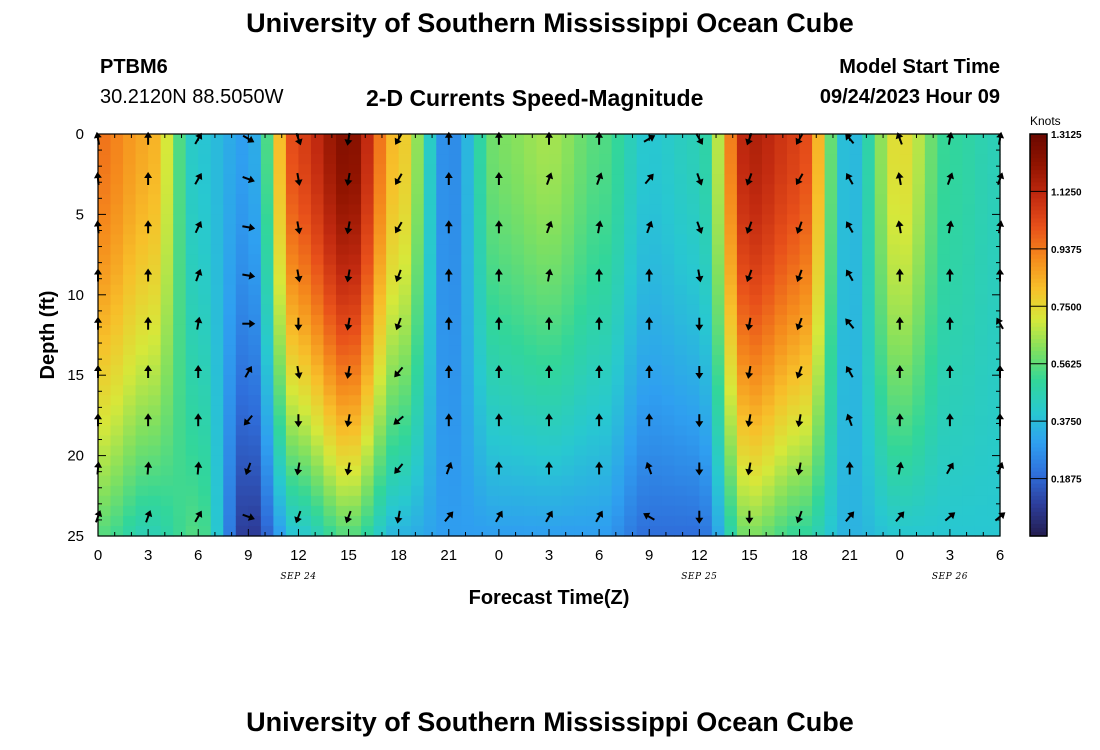  What do you see at coordinates (623, 577) in the screenshot?
I see `date-labels: SEP 24 SEP 25 SEP 26` at bounding box center [623, 577].